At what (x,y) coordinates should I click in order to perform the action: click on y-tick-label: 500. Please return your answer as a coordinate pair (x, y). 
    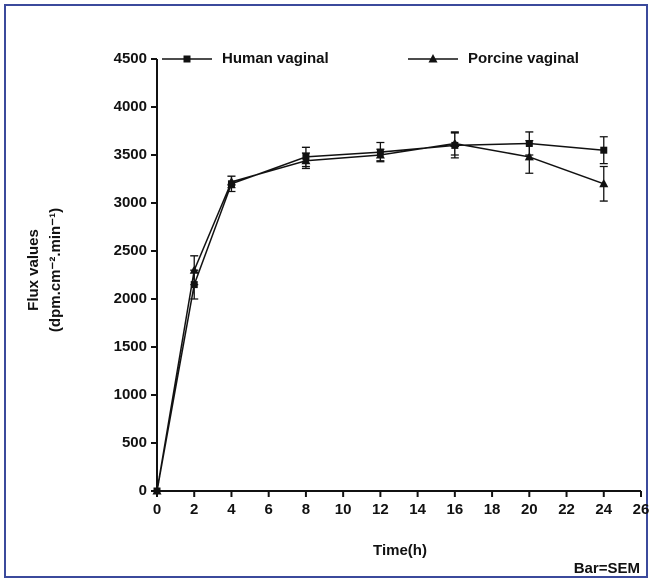
    Looking at the image, I should click on (134, 442).